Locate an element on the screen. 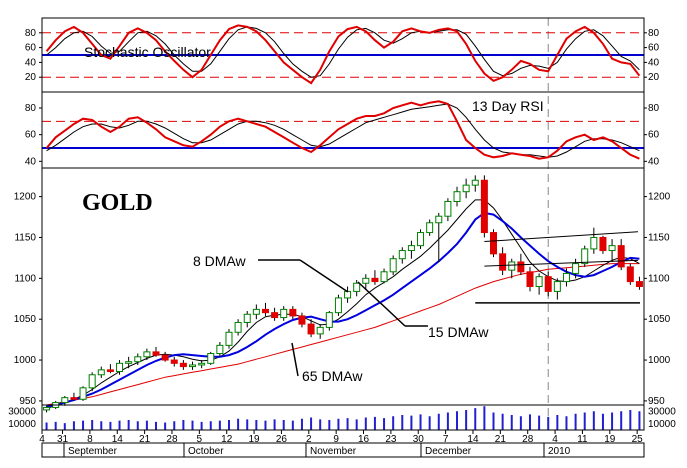 Image resolution: width=687 pixels, height=468 pixels. rsi-panel is located at coordinates (343, 130).